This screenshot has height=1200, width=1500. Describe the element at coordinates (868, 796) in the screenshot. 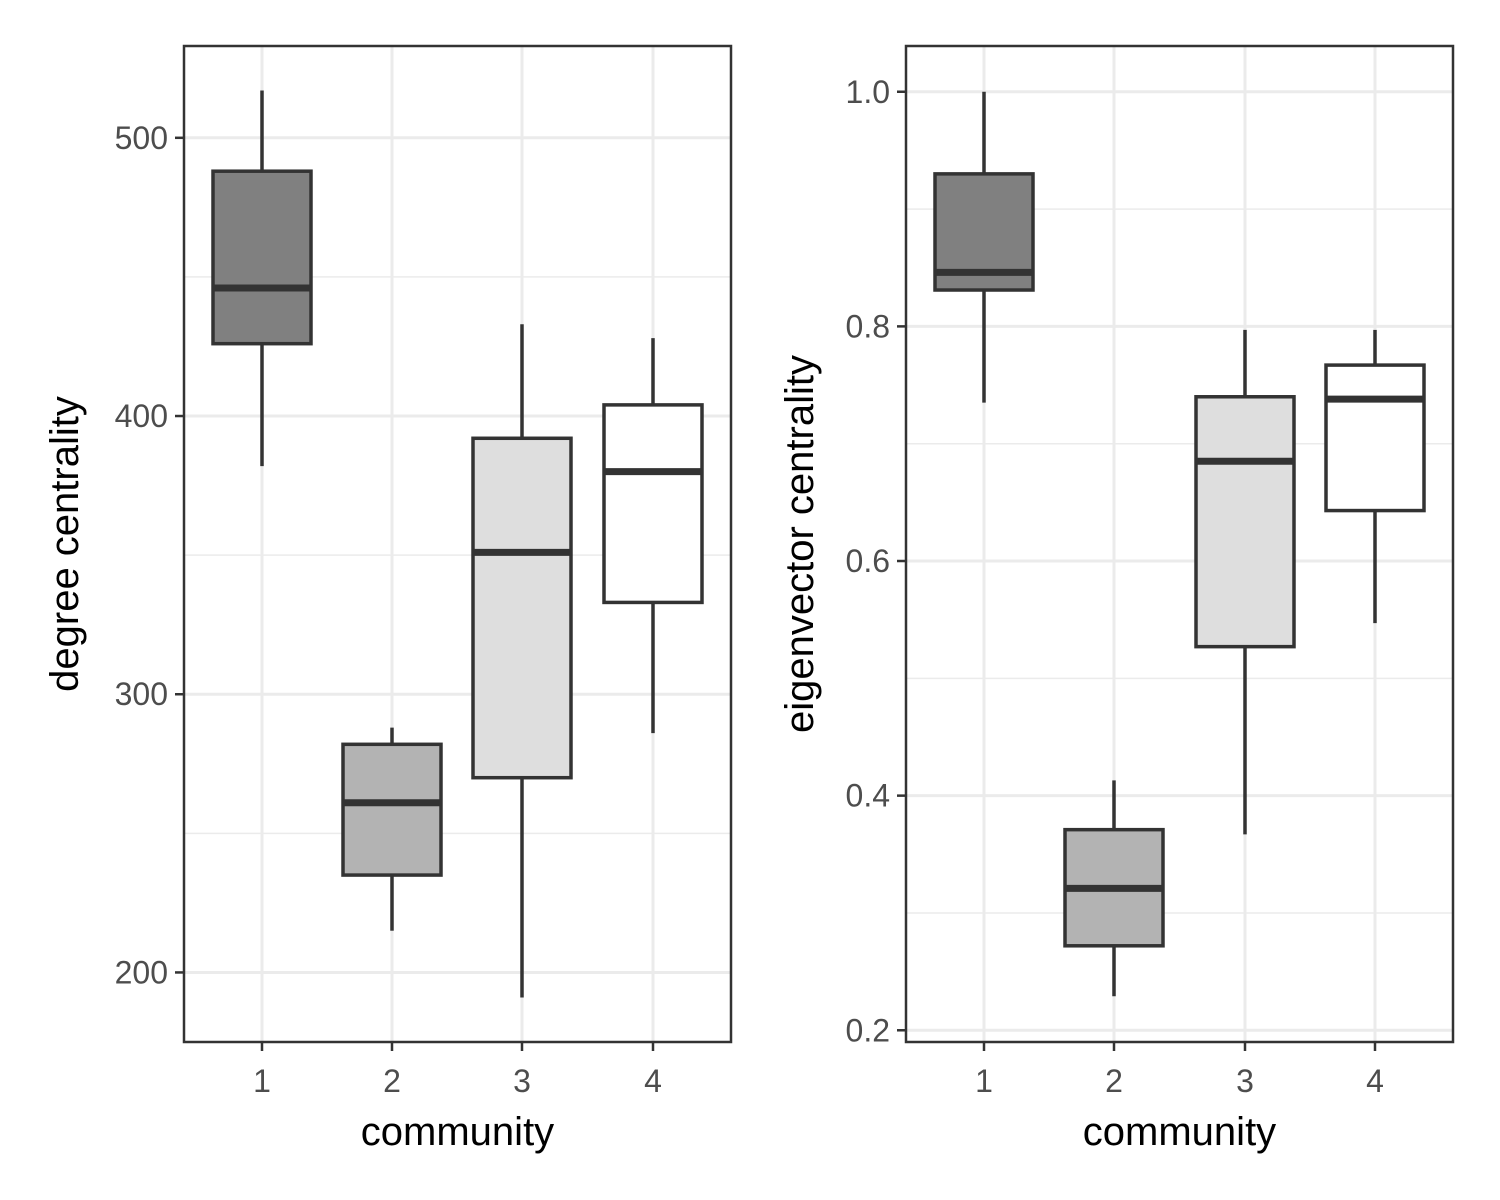

I see `y-tick-label: 0.4` at that location.